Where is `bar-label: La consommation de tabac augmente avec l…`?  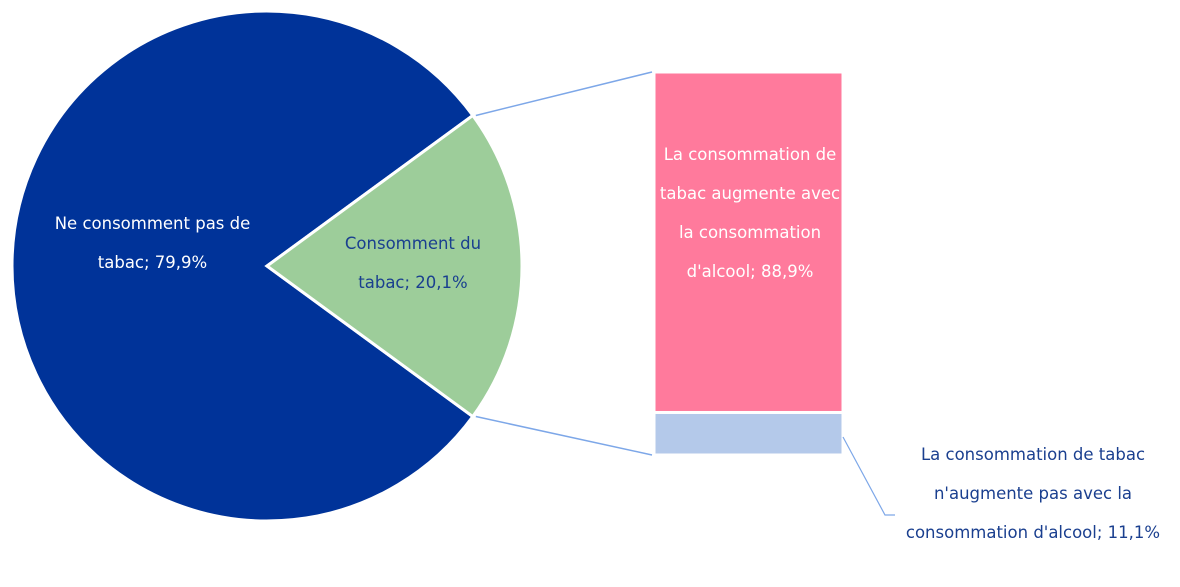
bar-label: La consommation de tabac augmente avec l… is located at coordinates (750, 213).